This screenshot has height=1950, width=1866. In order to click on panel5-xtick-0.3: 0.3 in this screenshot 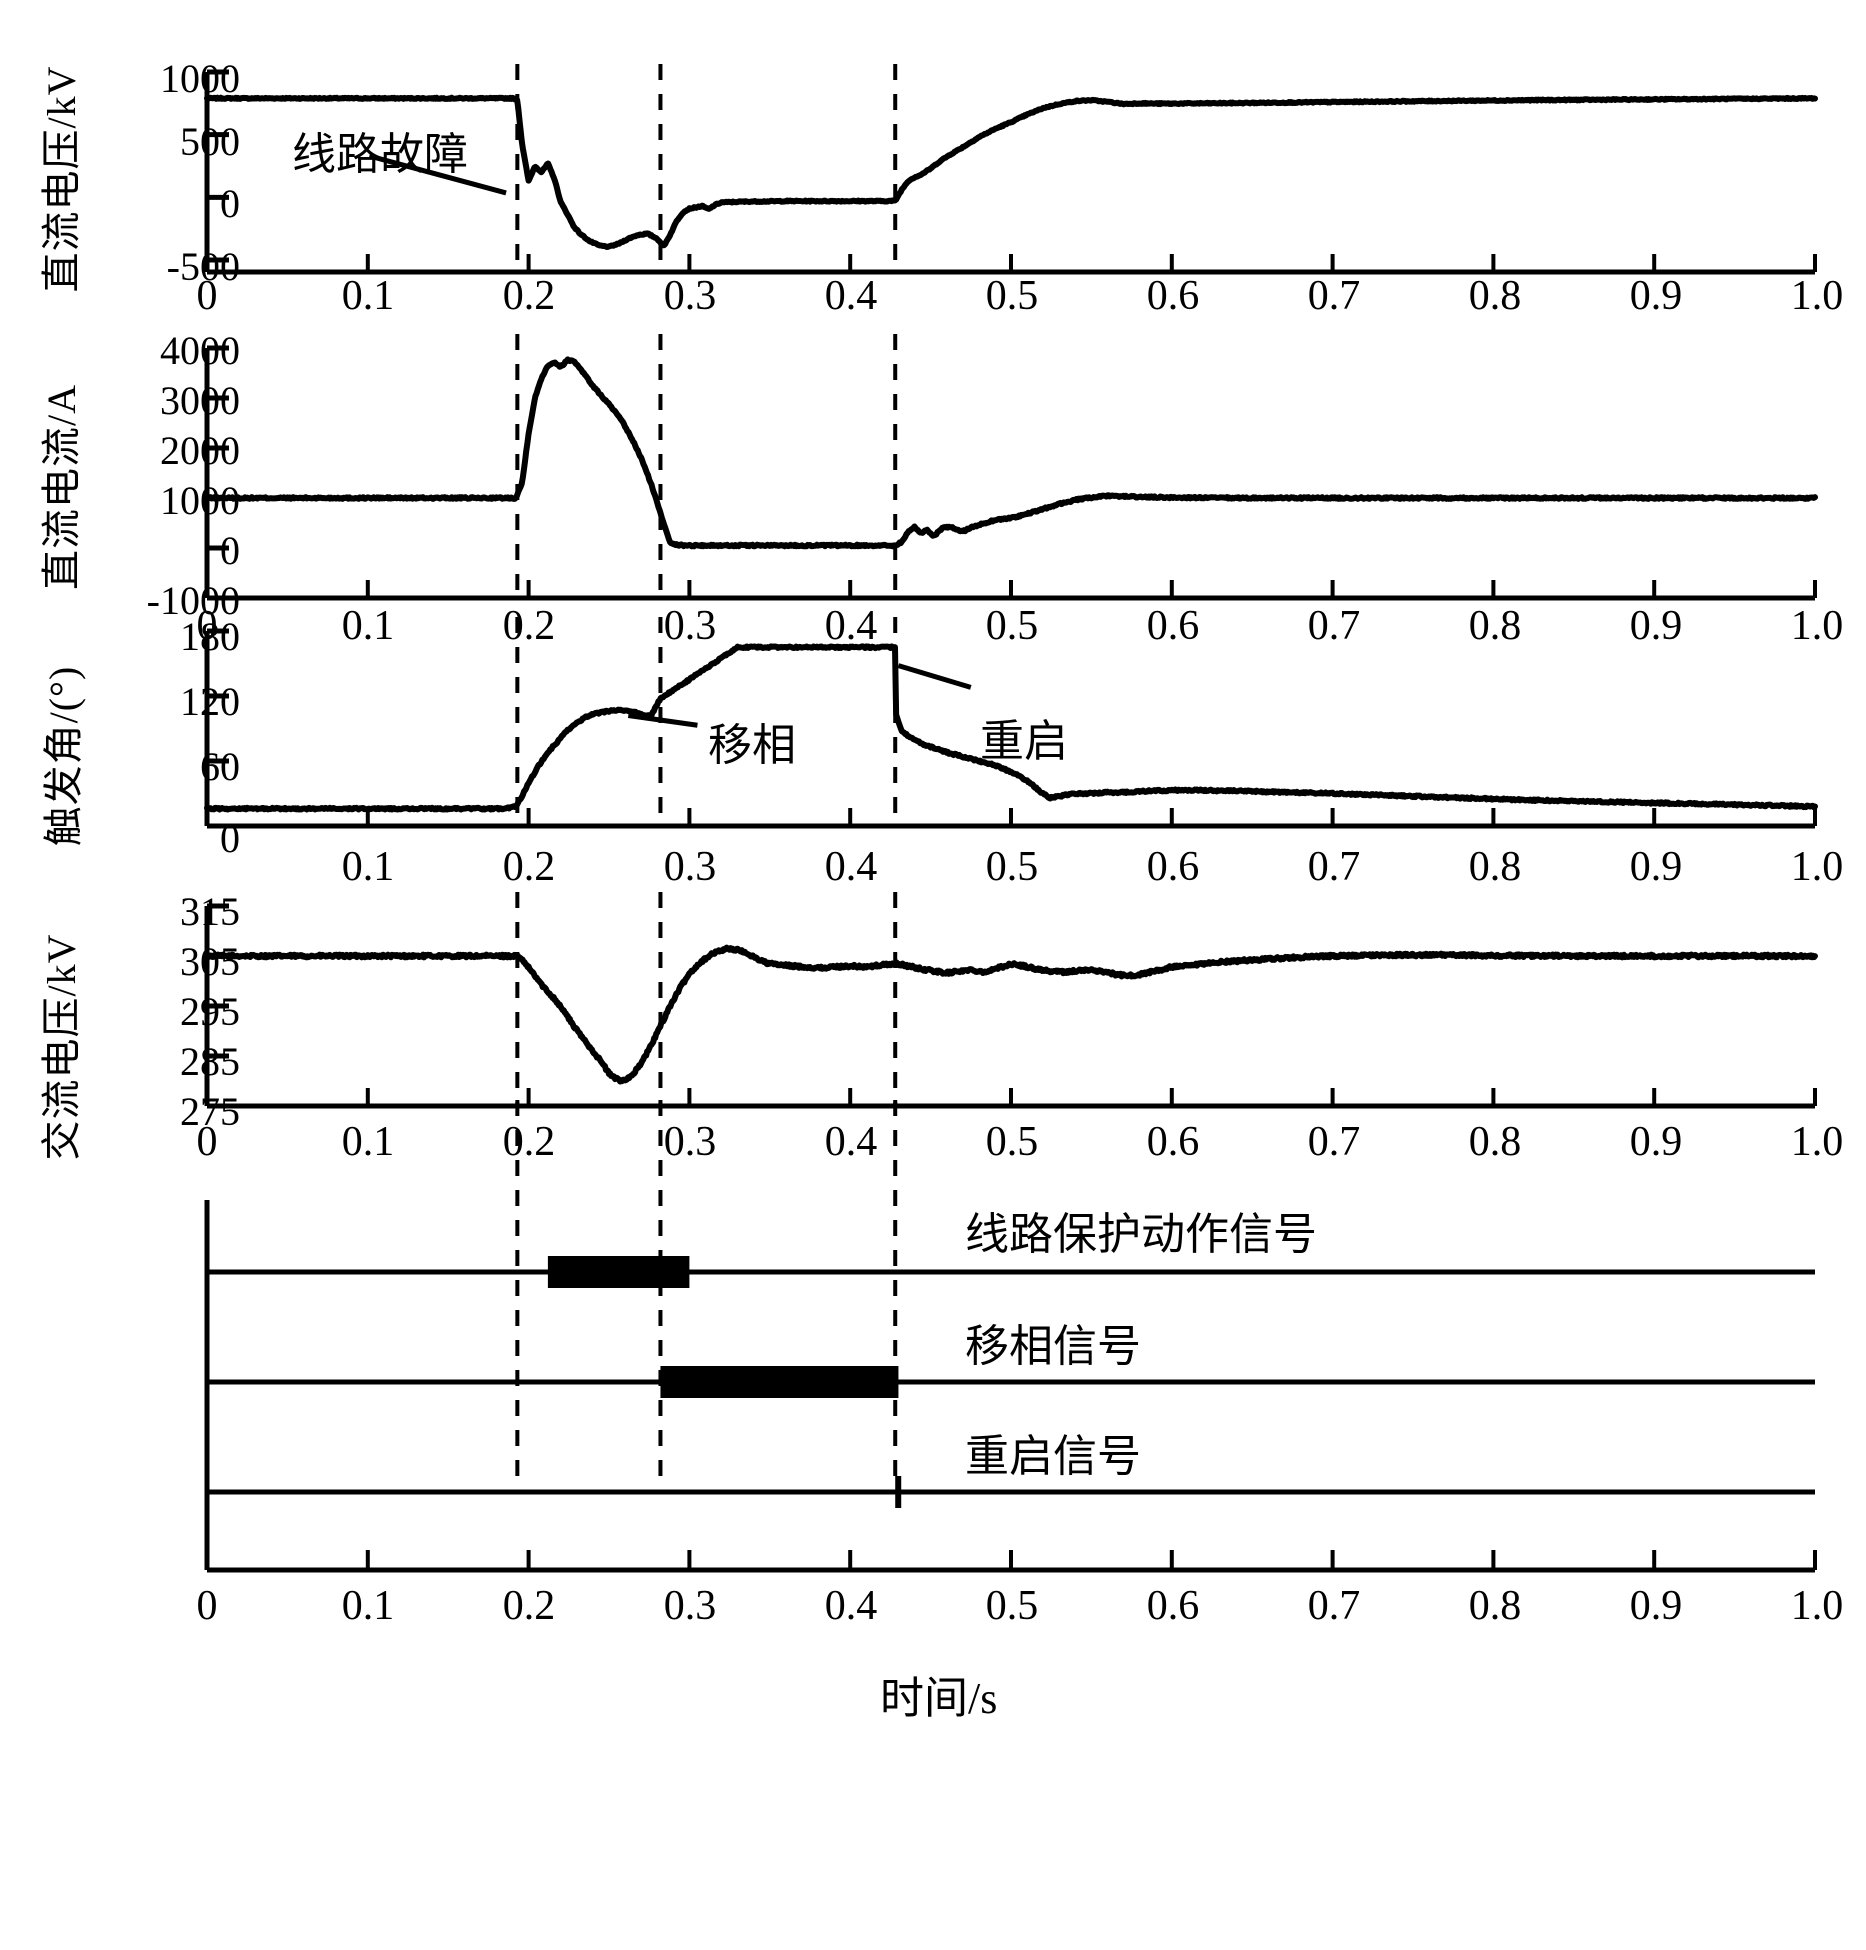, I will do `click(690, 1606)`.